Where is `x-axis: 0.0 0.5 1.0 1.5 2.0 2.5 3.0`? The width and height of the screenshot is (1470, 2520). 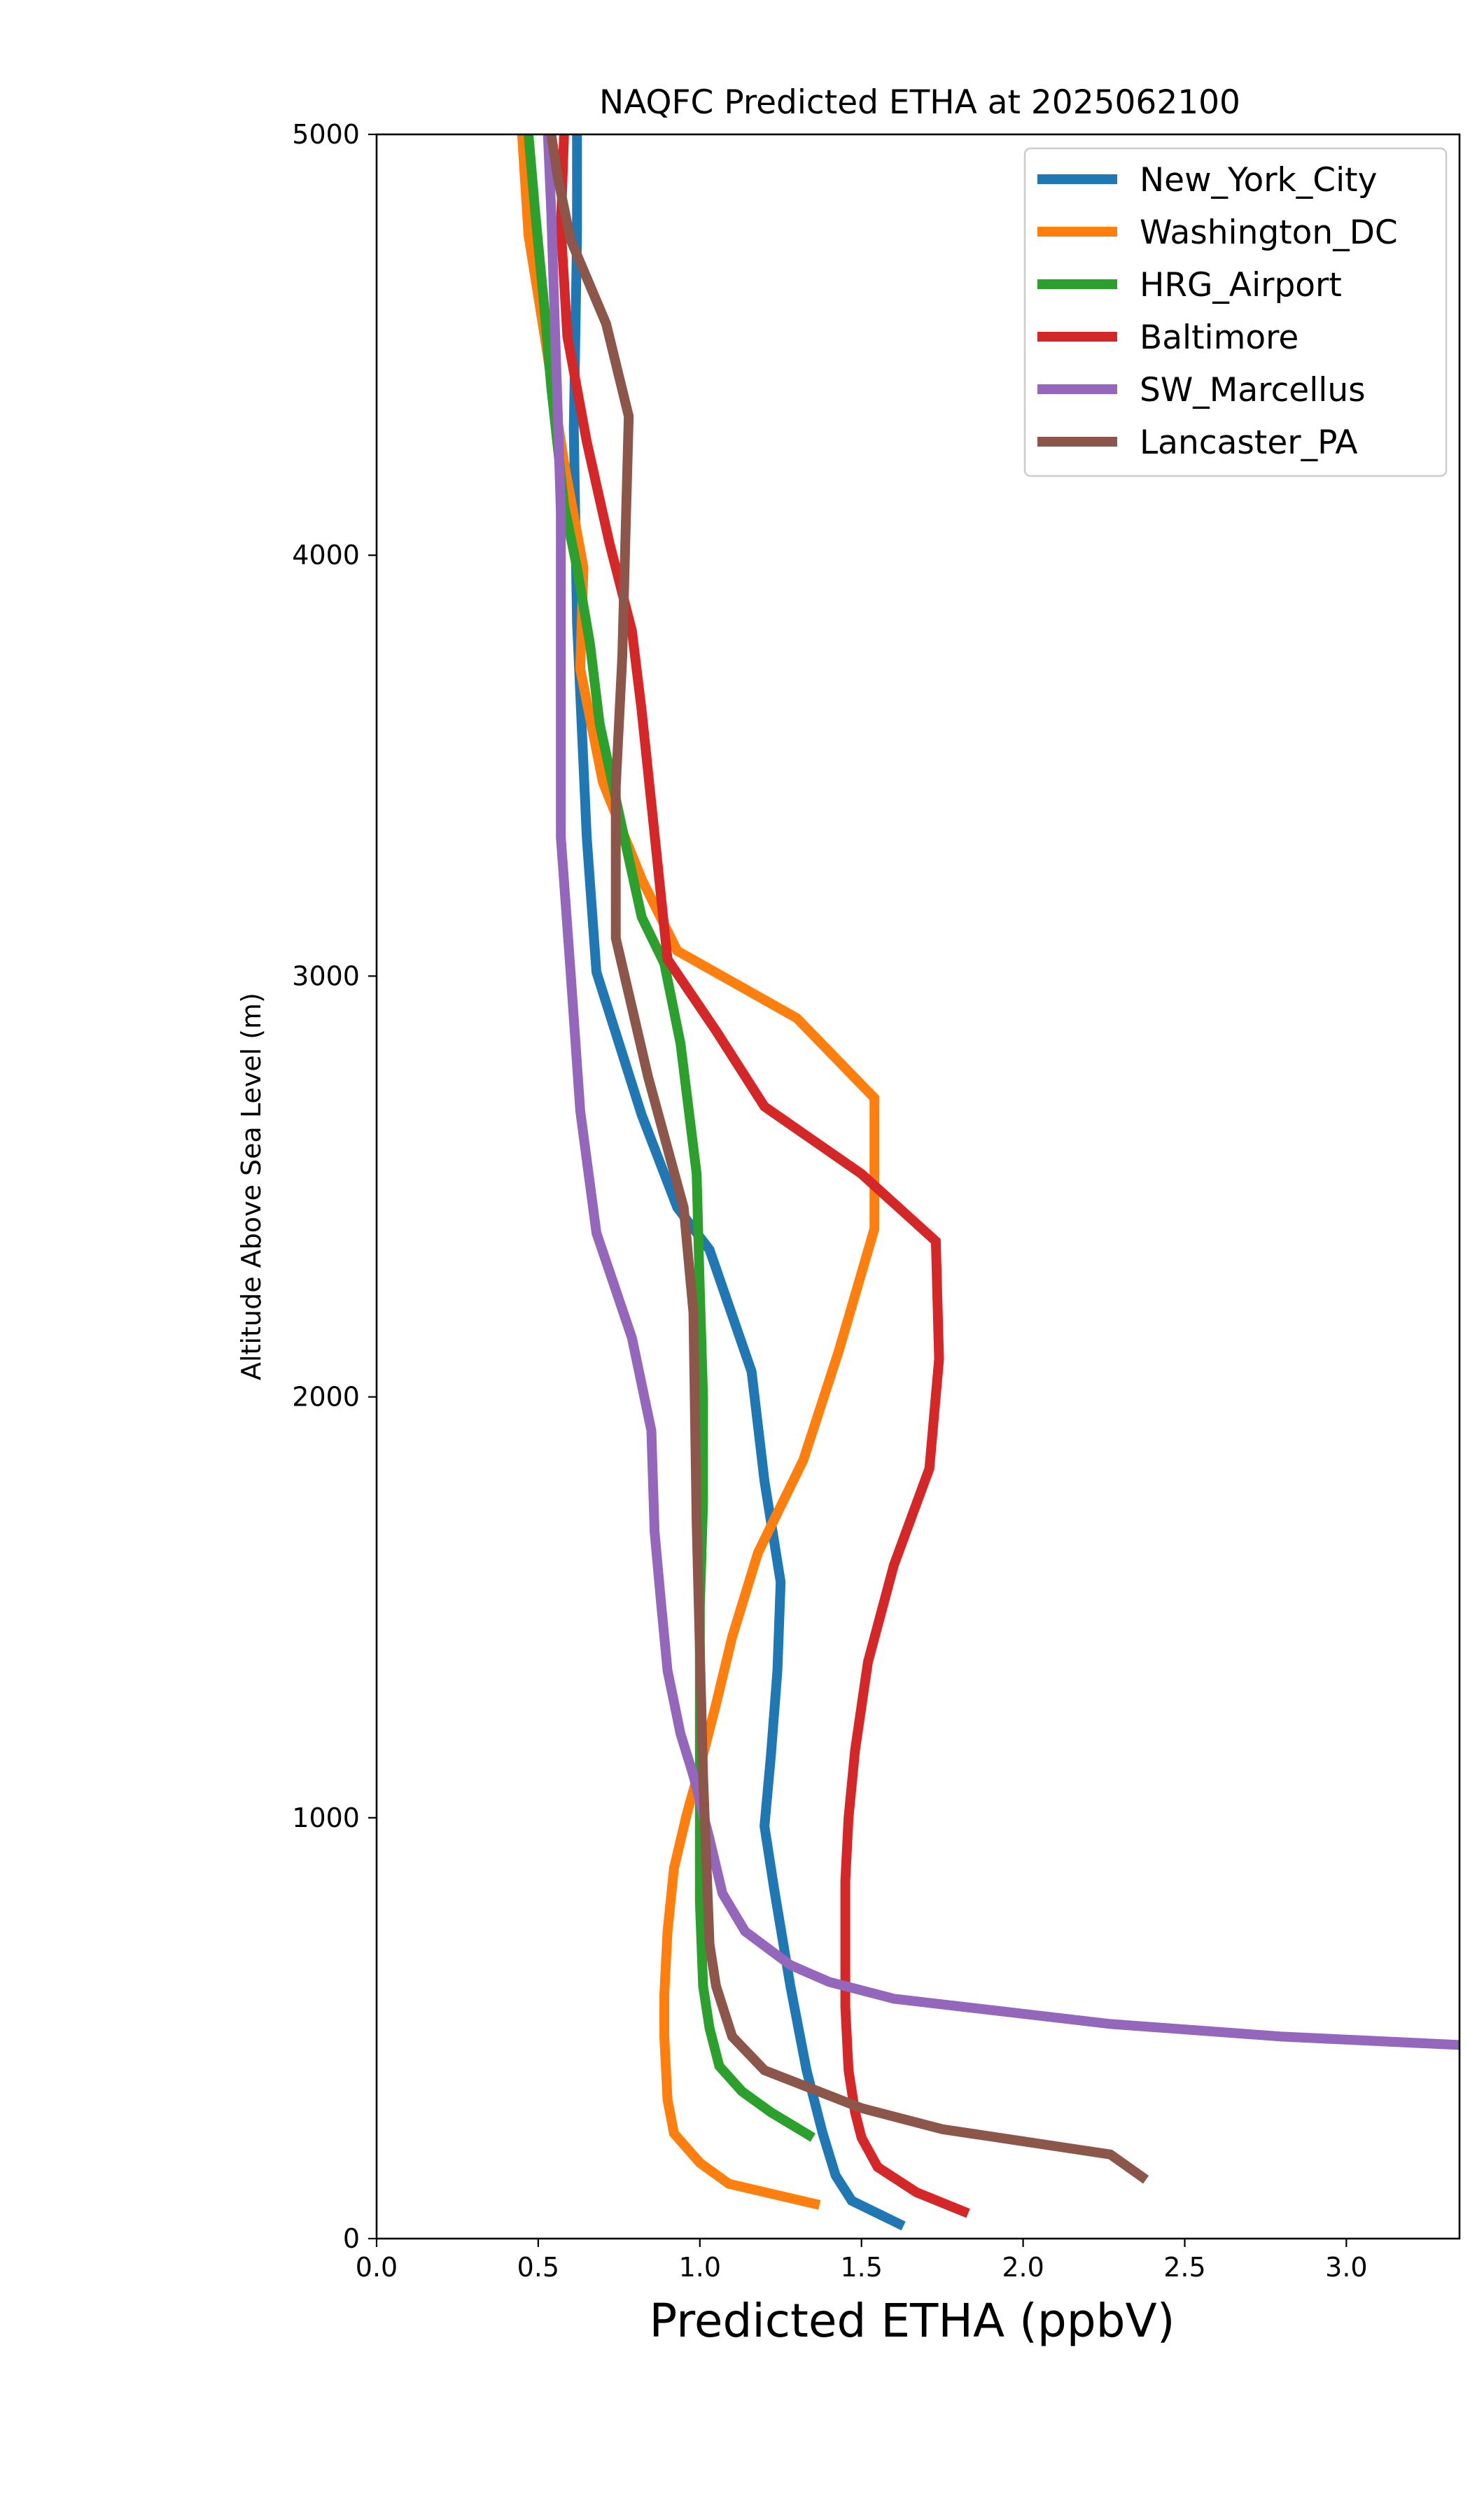 x-axis: 0.0 0.5 1.0 1.5 2.0 2.5 3.0 is located at coordinates (862, 2261).